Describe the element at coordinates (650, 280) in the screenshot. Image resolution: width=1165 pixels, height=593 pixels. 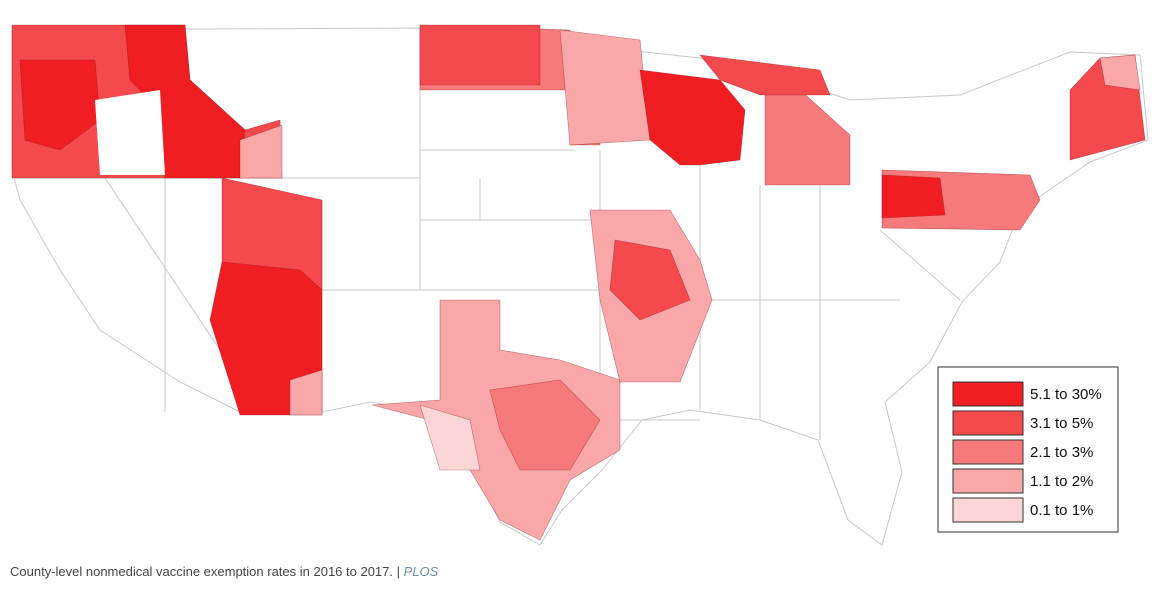
I see `region-missouri-core` at that location.